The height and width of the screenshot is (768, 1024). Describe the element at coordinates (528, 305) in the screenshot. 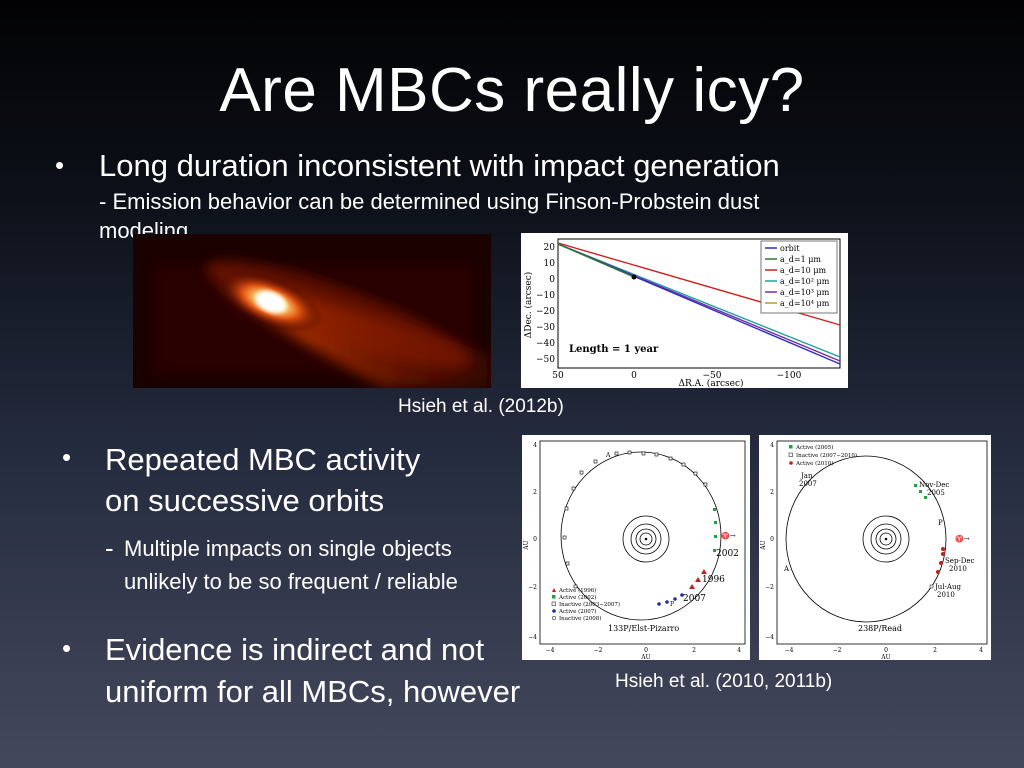

I see `fp-ylabel: ΔDec. (arcsec)` at that location.